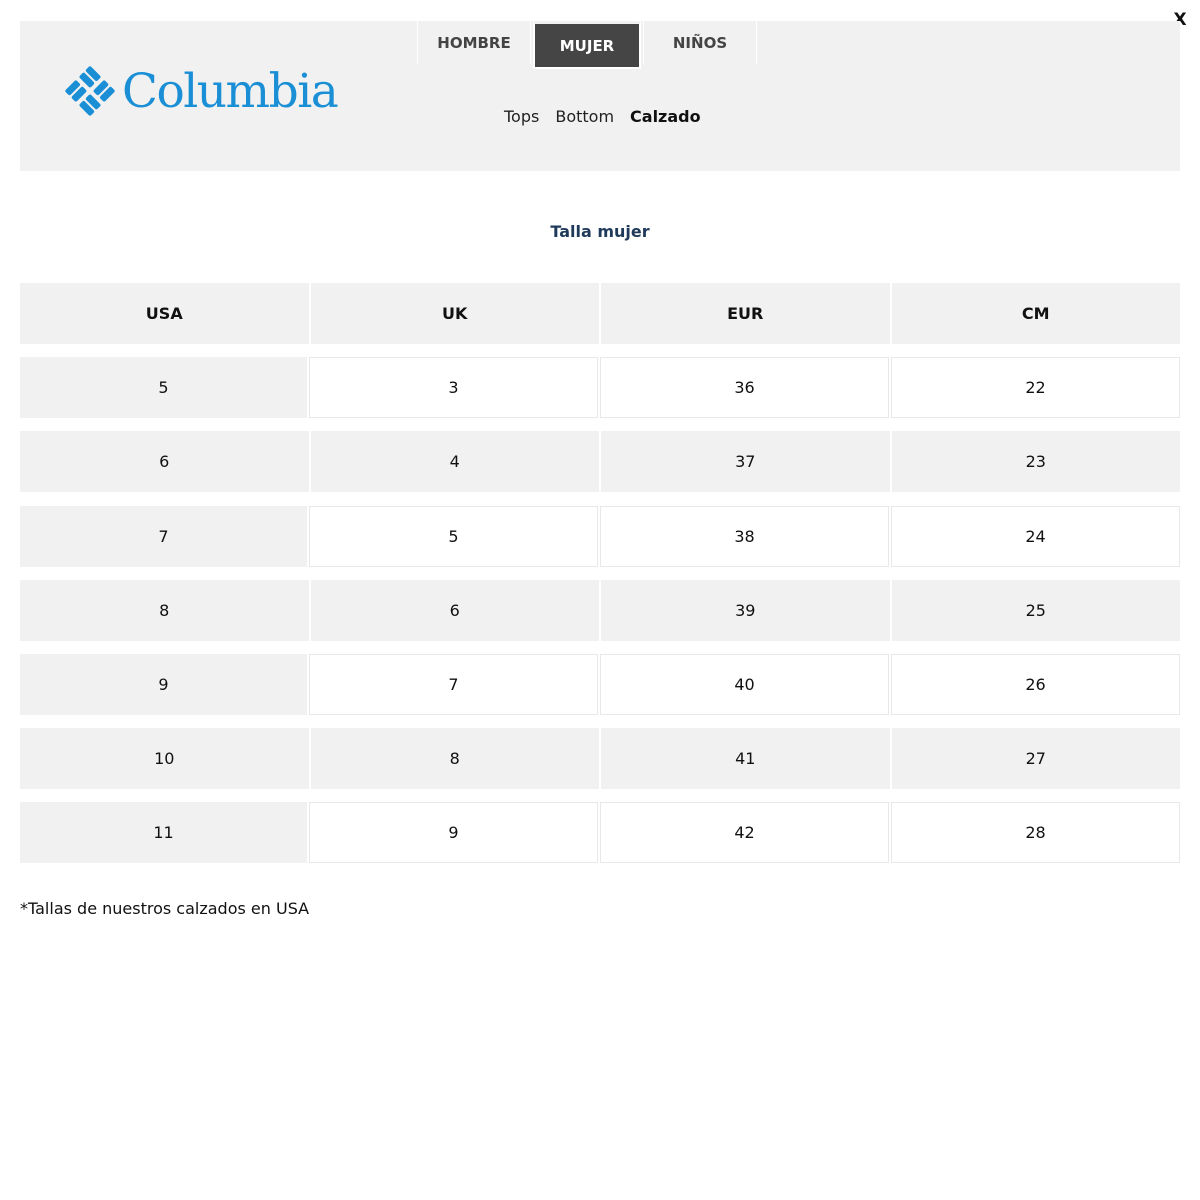 Image resolution: width=1200 pixels, height=1200 pixels. Describe the element at coordinates (744, 536) in the screenshot. I see `table-cell-eur: 38` at that location.